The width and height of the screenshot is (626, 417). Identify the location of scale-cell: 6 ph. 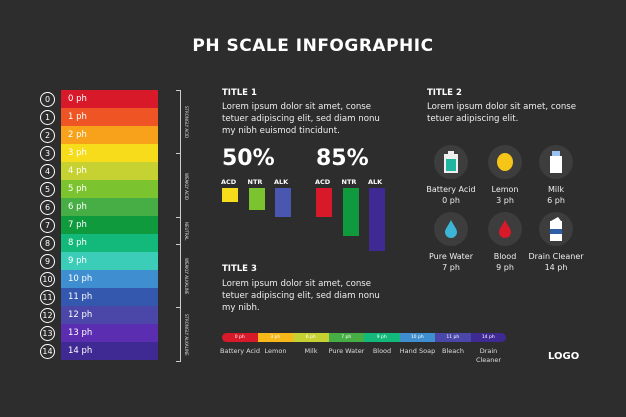
(109, 207).